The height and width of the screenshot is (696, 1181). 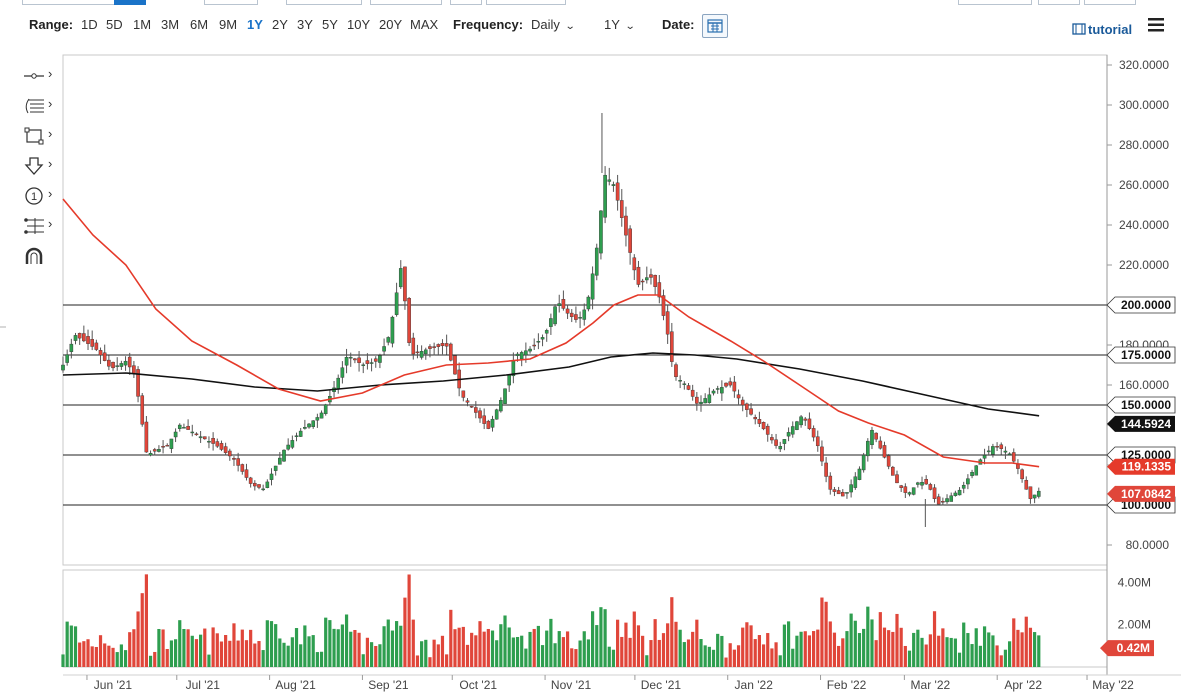 I want to click on rectangle-tool-button: ›, so click(x=40, y=136).